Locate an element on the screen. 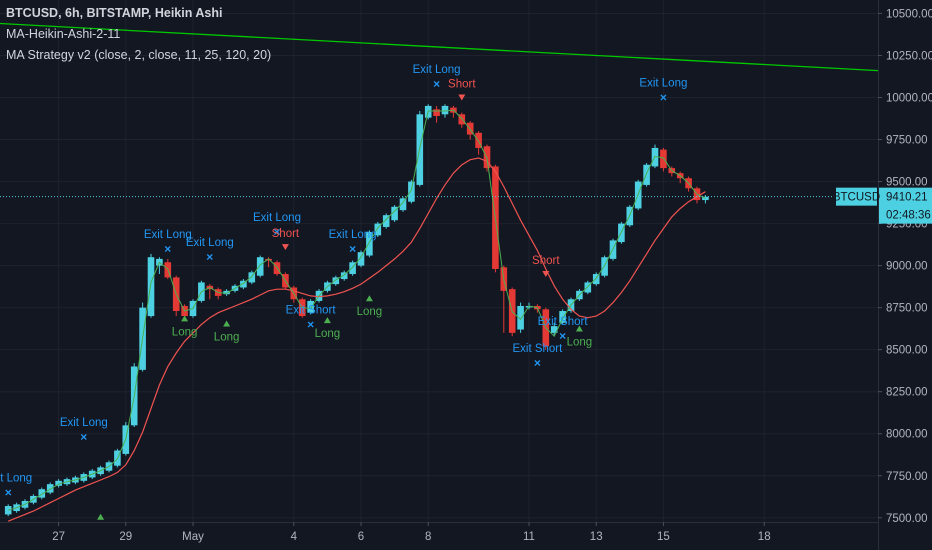 The width and height of the screenshot is (932, 550). time-axis: 27 29 May 4 6 8 11 13 15 18 is located at coordinates (439, 536).